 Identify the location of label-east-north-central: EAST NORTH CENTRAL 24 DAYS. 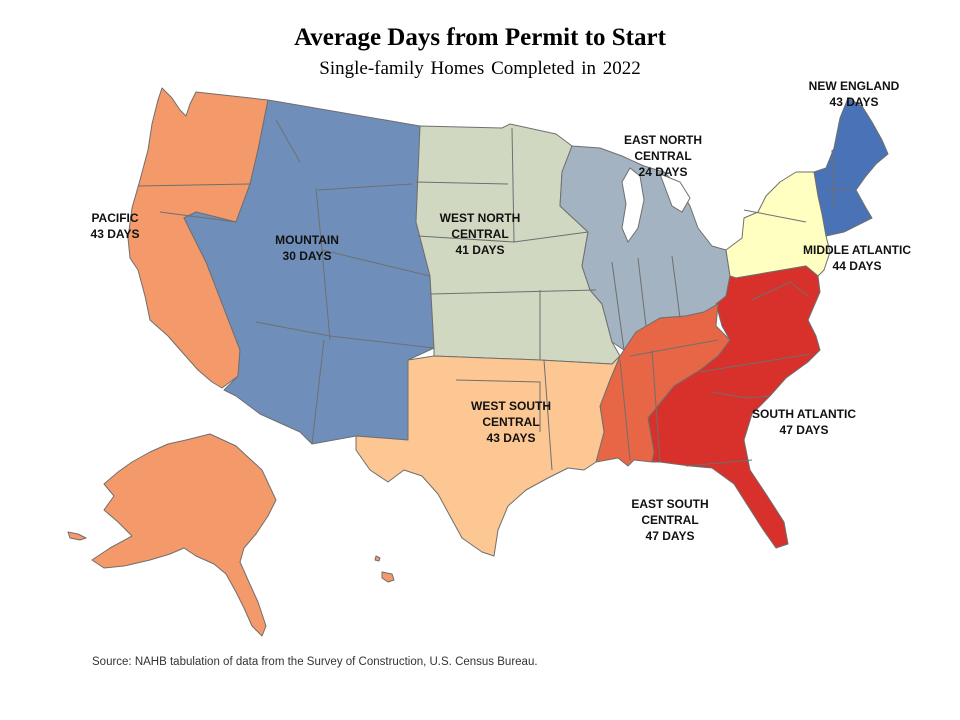
(663, 156).